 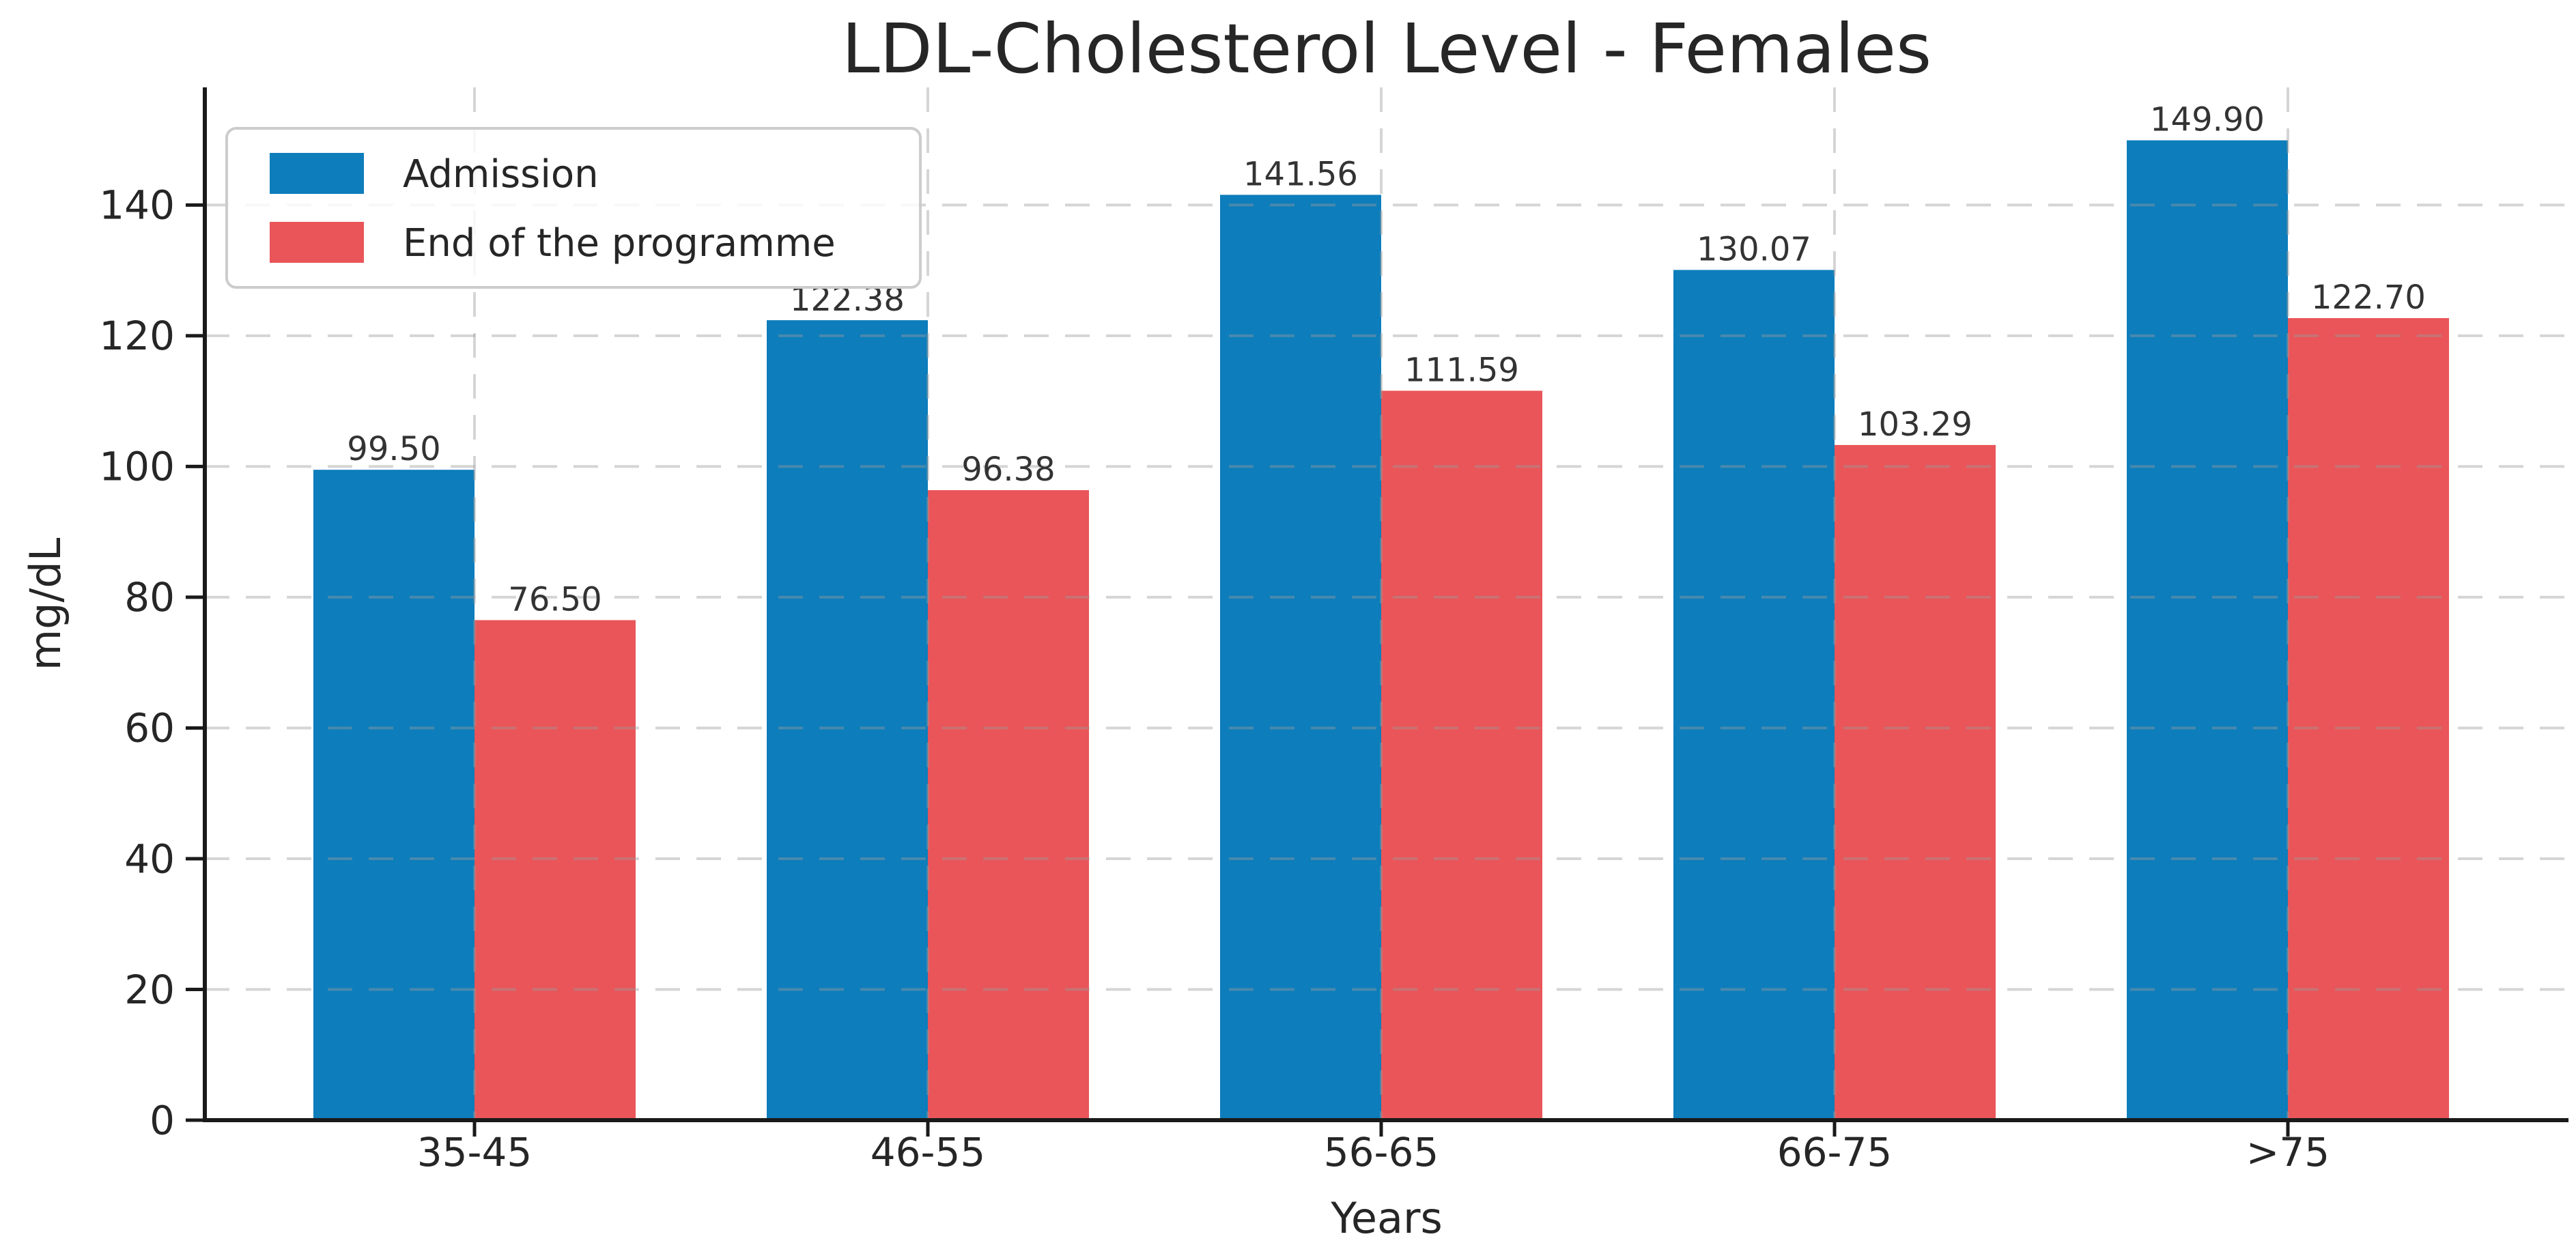 What do you see at coordinates (1386, 49) in the screenshot?
I see `chart-title: LDL-Cholesterol Level - Females` at bounding box center [1386, 49].